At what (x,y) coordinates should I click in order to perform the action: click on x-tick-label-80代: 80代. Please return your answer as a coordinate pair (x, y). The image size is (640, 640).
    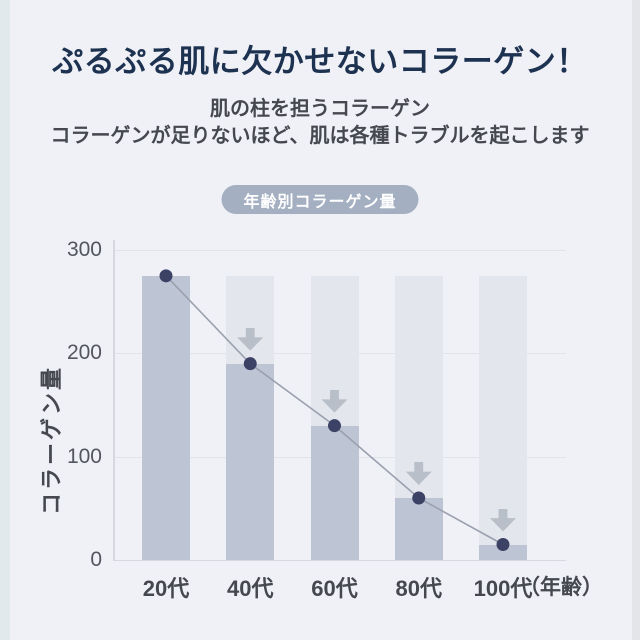
    Looking at the image, I should click on (418, 588).